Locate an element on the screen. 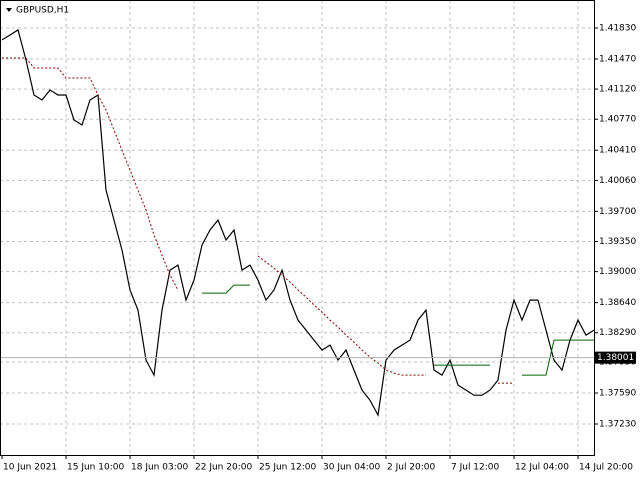 The image size is (640, 480). x-tick-label: 18 Jun 03:00 is located at coordinates (159, 468).